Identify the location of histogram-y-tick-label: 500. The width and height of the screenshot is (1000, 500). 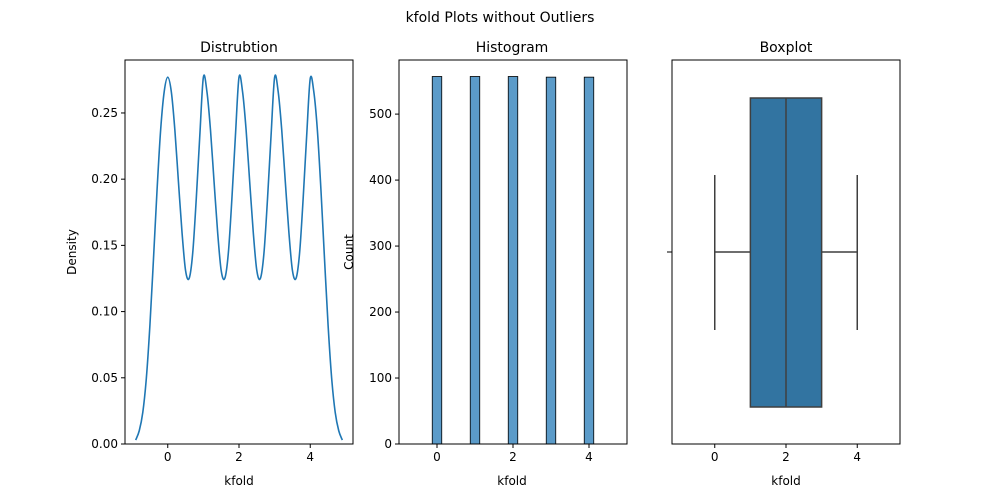
(380, 114).